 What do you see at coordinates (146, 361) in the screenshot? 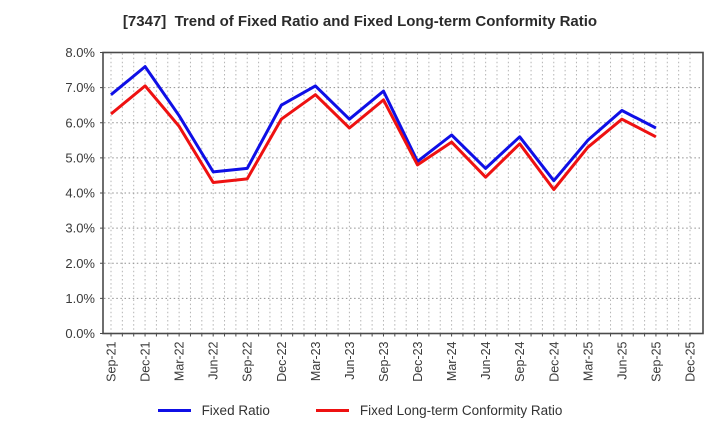
I see `x-tick-label: Dec-21` at bounding box center [146, 361].